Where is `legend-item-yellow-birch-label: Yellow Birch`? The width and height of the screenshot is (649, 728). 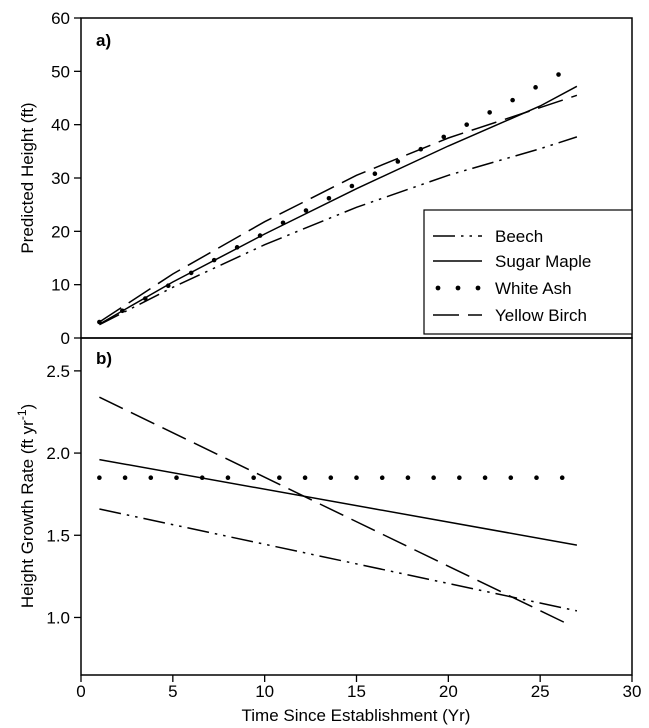 legend-item-yellow-birch-label: Yellow Birch is located at coordinates (541, 315).